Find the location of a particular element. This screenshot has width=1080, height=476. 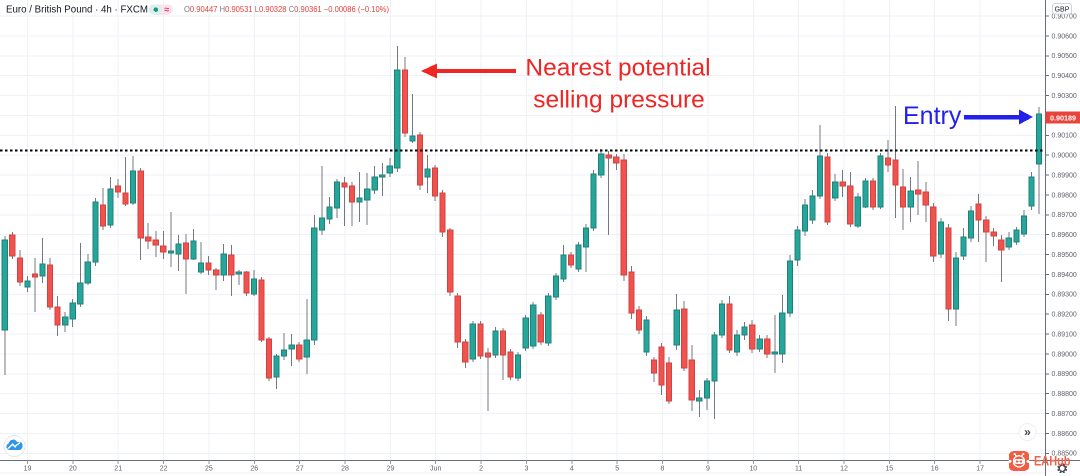

svg-text: 0.89100 is located at coordinates (1064, 334).